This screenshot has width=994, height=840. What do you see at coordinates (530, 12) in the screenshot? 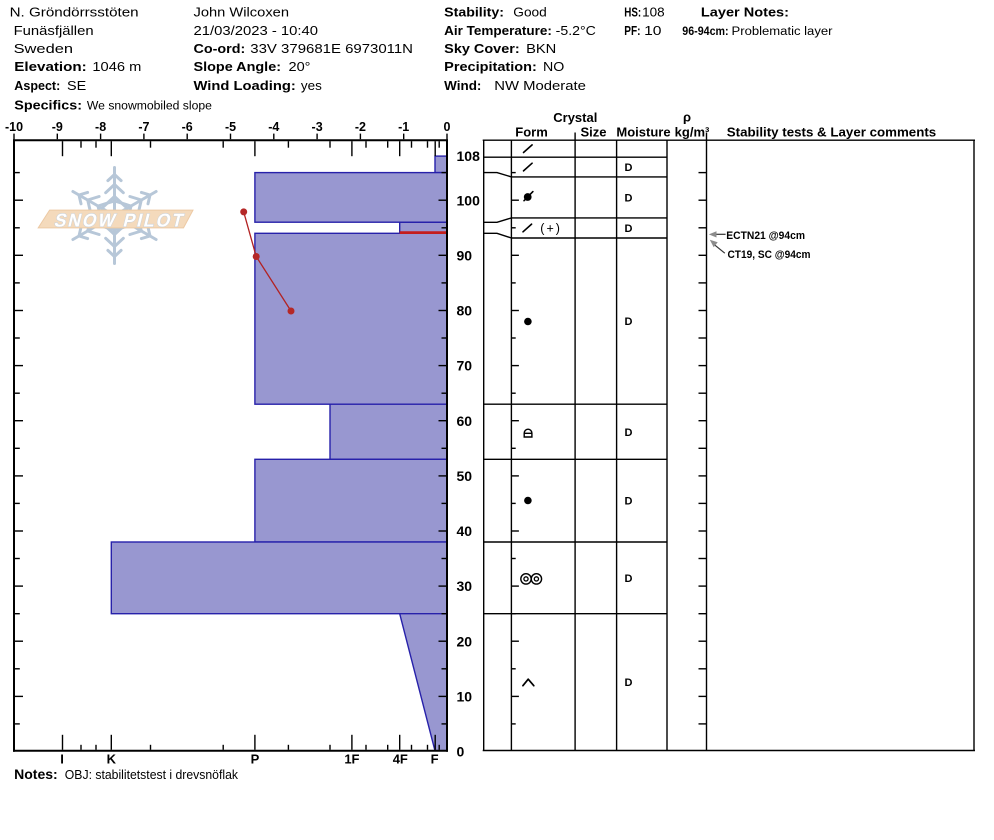
I see `svg-text: Good` at bounding box center [530, 12].